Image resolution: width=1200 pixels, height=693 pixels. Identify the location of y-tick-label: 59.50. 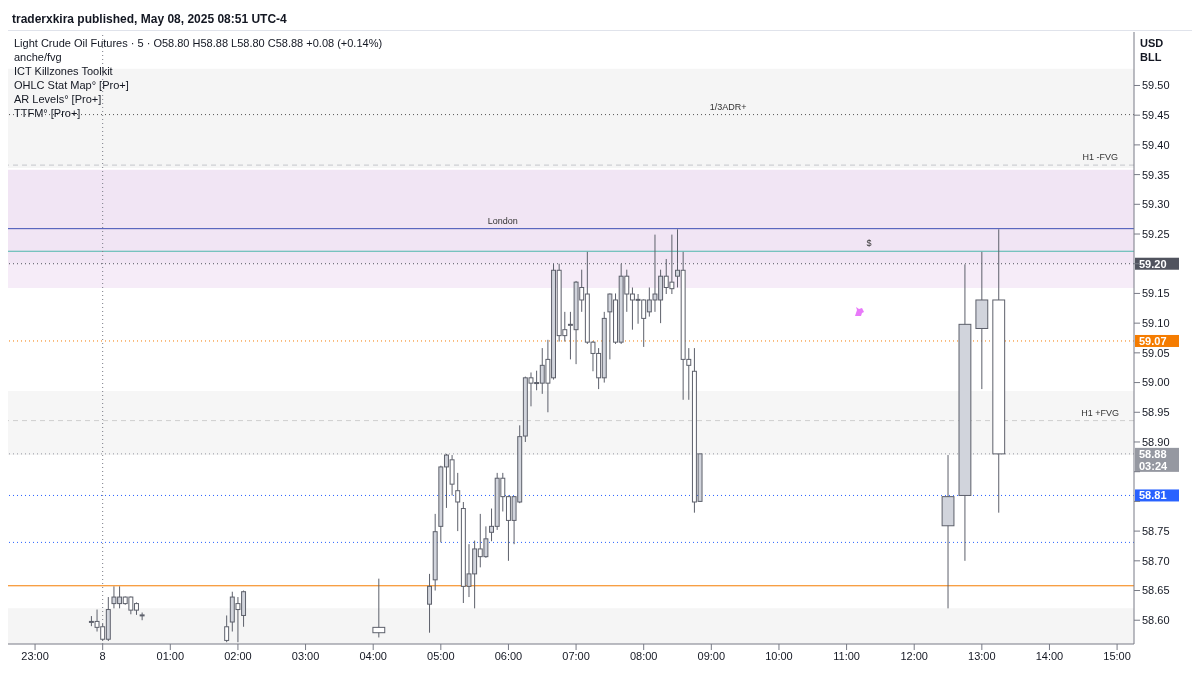
(1156, 85).